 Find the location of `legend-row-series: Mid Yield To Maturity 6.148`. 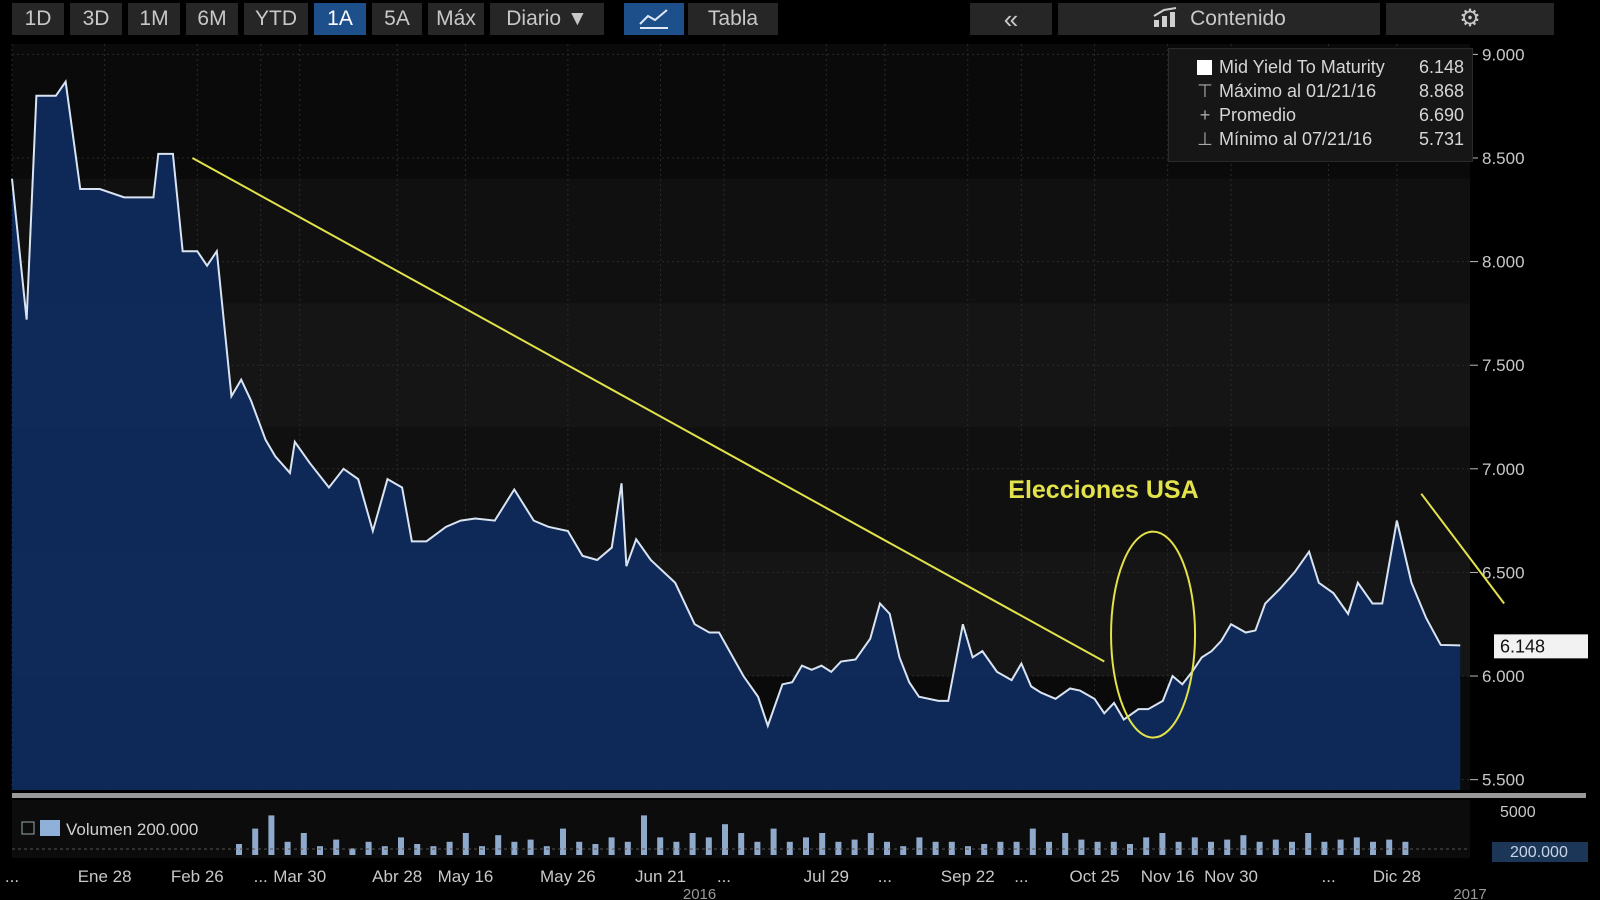

legend-row-series: Mid Yield To Maturity 6.148 is located at coordinates (1330, 69).